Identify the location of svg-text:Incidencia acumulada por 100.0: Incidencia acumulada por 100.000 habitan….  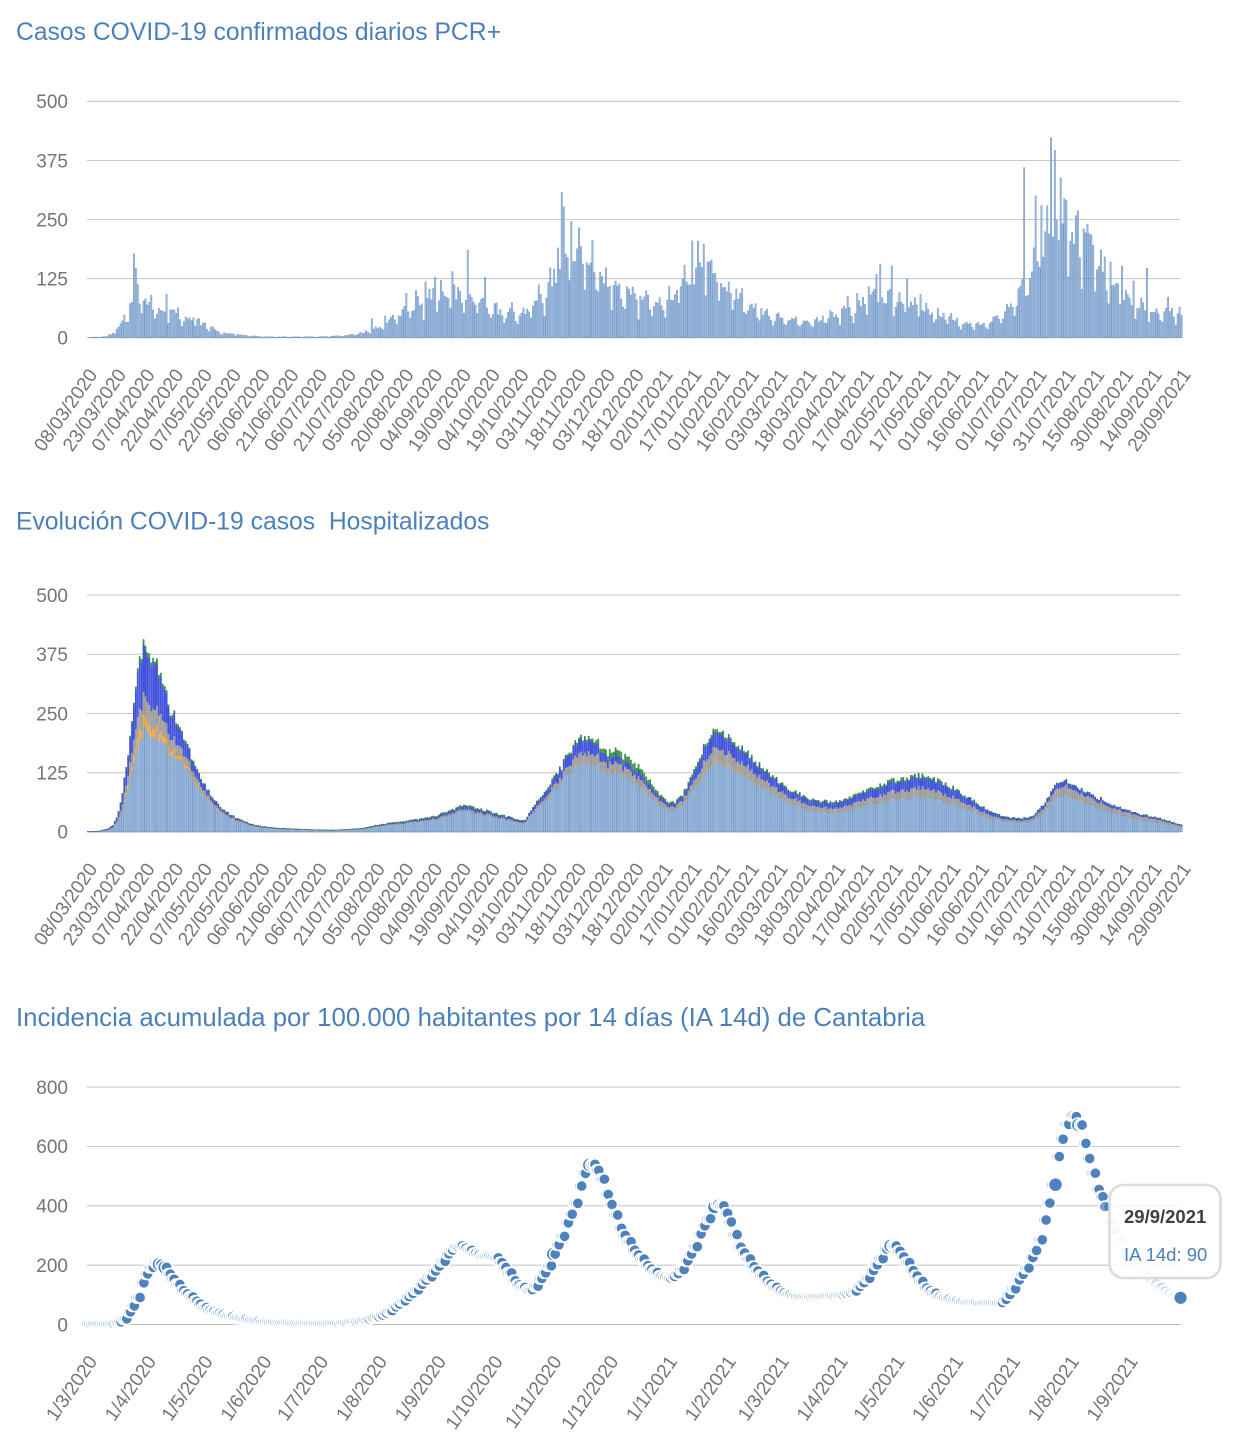
(471, 1018).